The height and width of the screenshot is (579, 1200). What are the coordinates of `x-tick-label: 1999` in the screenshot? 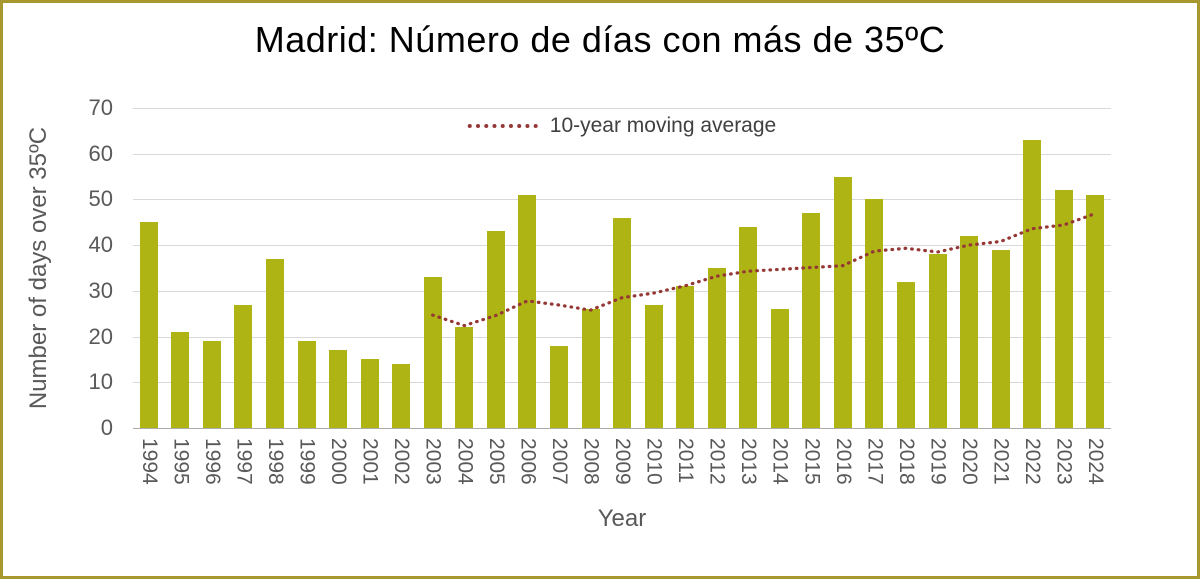 It's located at (307, 461).